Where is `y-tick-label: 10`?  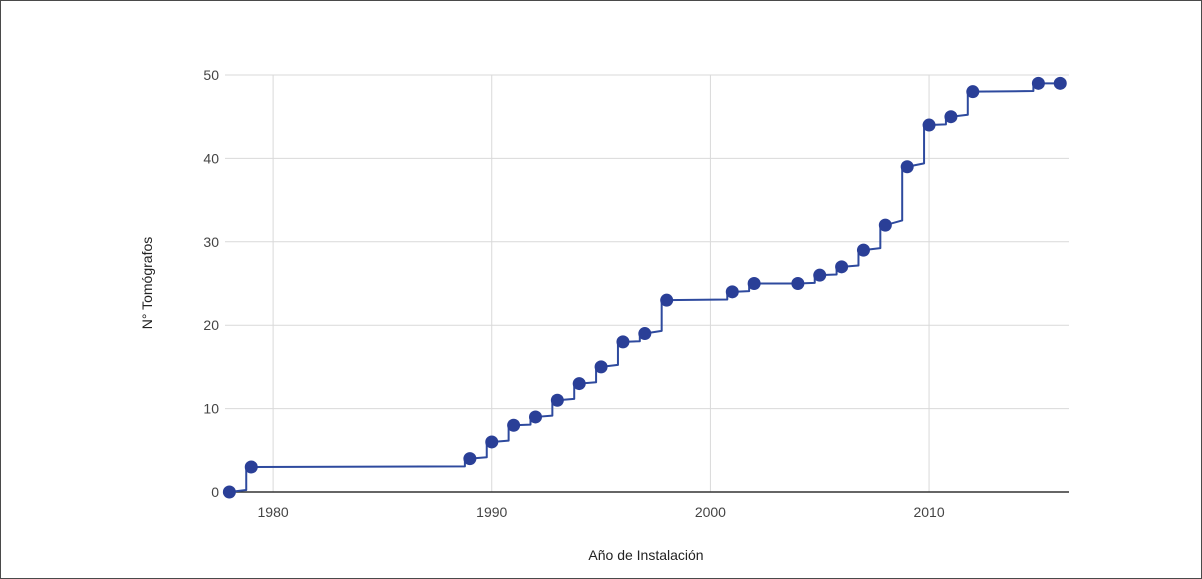
y-tick-label: 10 is located at coordinates (211, 409).